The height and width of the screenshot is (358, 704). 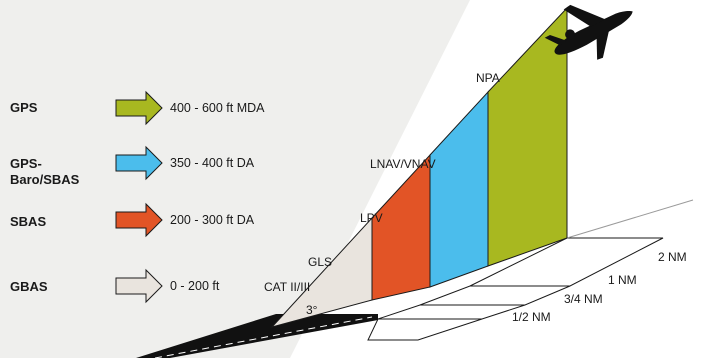 What do you see at coordinates (195, 286) in the screenshot?
I see `system-minimum: 0 - 200 ft` at bounding box center [195, 286].